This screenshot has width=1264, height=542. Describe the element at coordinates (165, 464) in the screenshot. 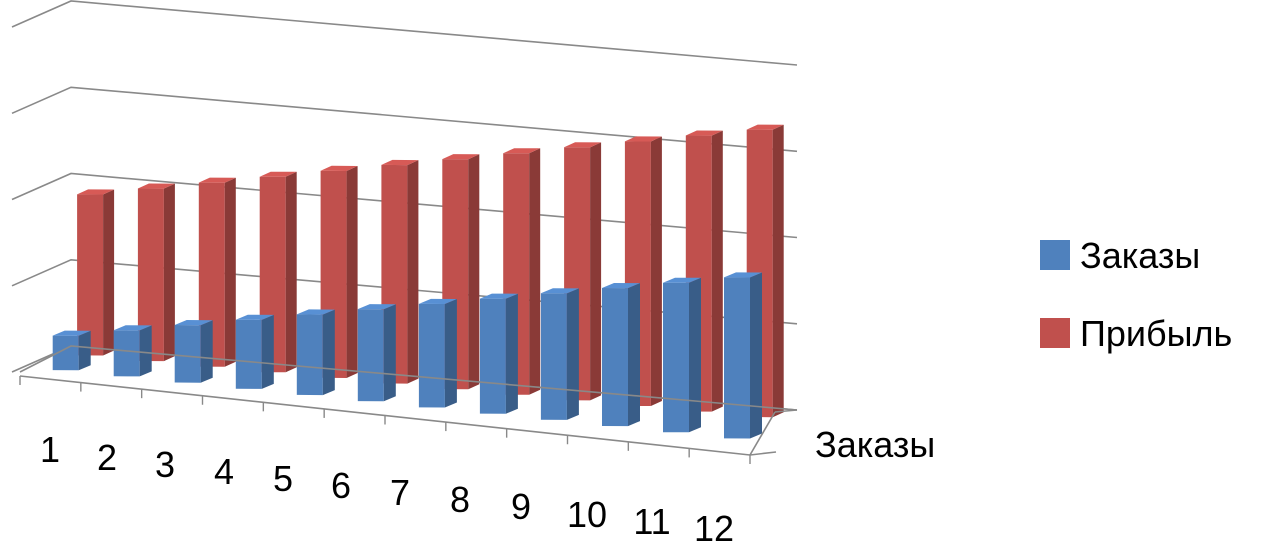

I see `x-tick-label-3: 3` at that location.